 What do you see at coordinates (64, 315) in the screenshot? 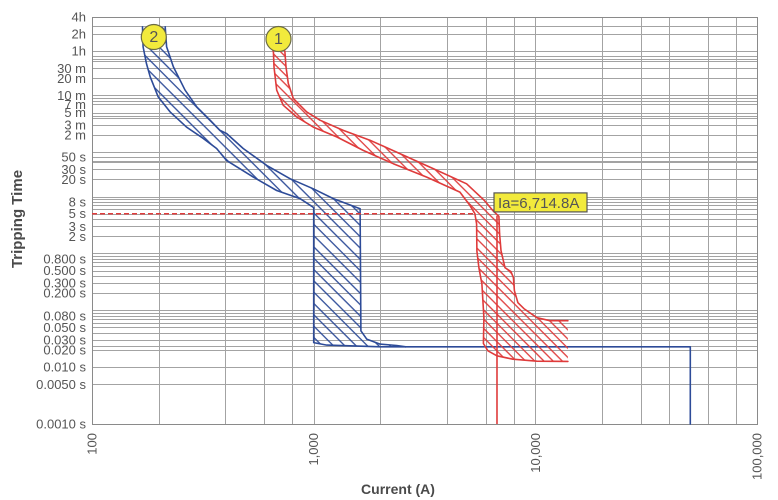
I see `y-tick-label: 0.080 s` at bounding box center [64, 315].